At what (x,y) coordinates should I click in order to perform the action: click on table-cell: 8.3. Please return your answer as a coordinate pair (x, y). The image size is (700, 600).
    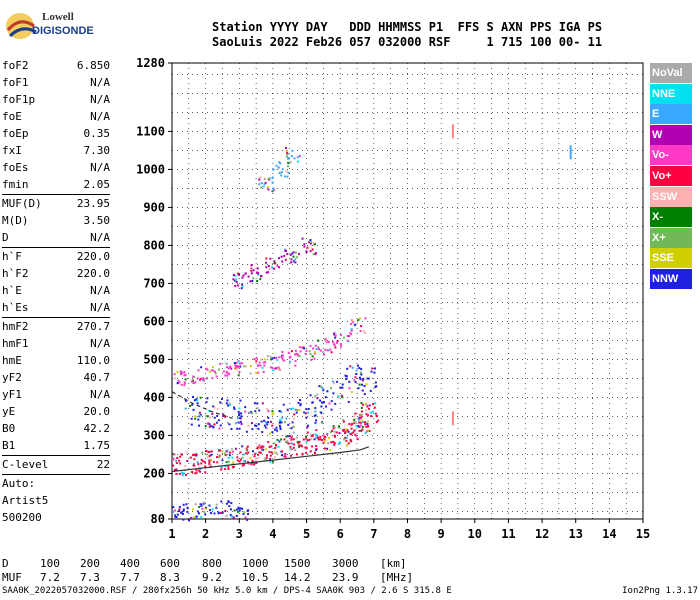
    Looking at the image, I should click on (170, 577).